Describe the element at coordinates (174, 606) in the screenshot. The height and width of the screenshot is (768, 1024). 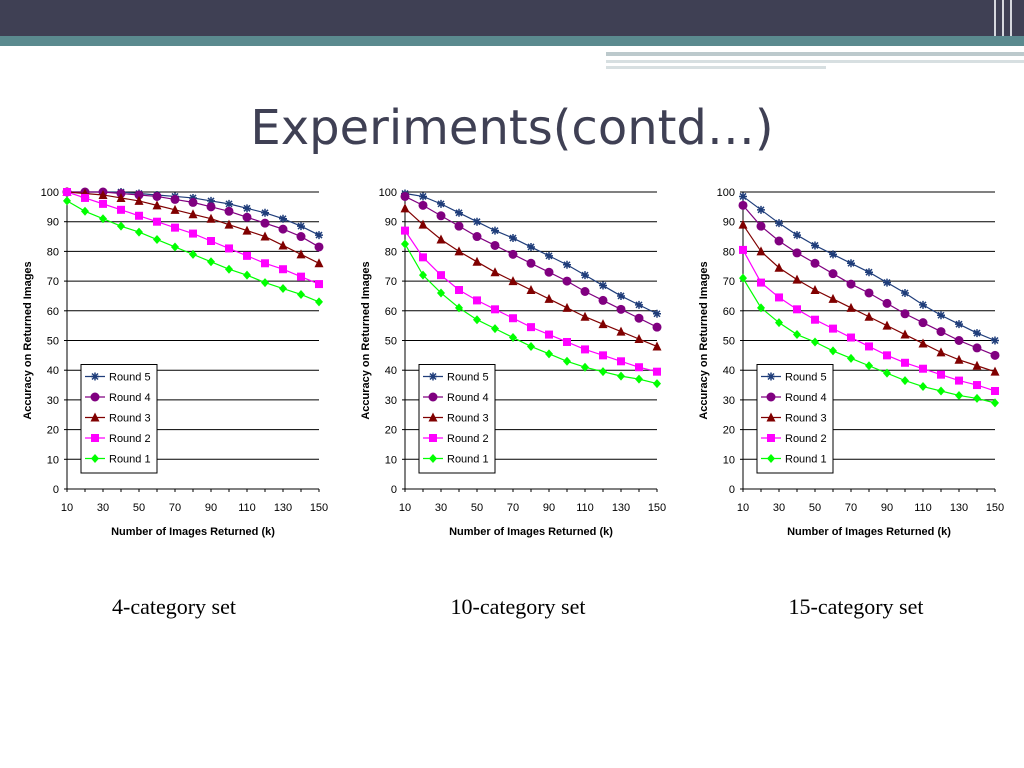
I see `chart-caption: 4-category set` at that location.